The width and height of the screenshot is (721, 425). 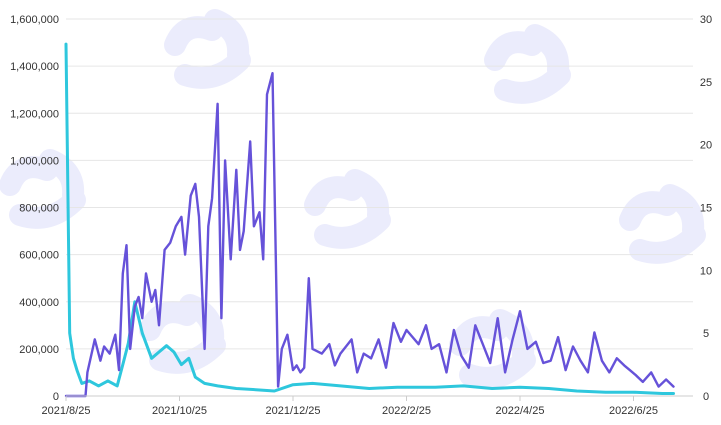 What do you see at coordinates (292, 411) in the screenshot?
I see `x-tick-label: 2021/12/25` at bounding box center [292, 411].